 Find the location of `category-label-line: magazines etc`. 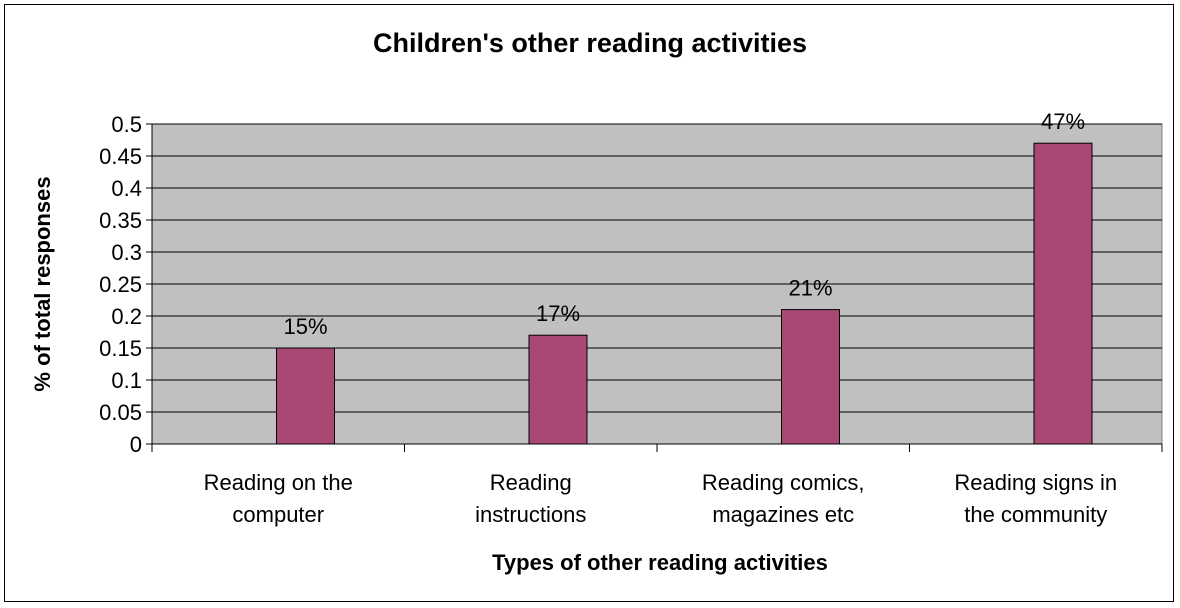

category-label-line: magazines etc is located at coordinates (783, 514).